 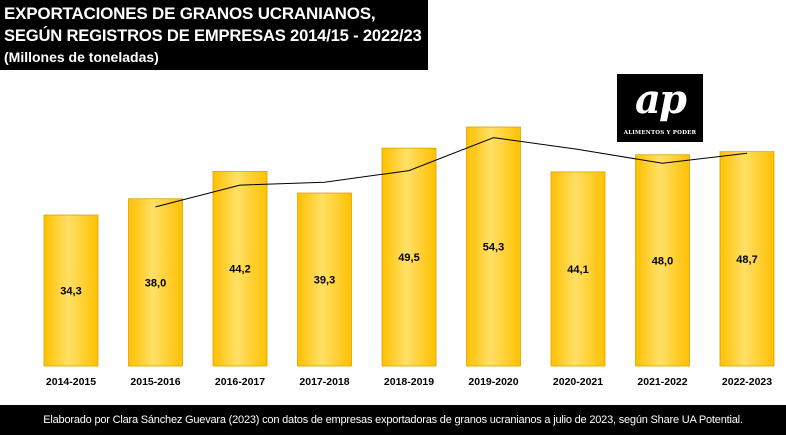 I want to click on bar-2015-2016, so click(x=155, y=282).